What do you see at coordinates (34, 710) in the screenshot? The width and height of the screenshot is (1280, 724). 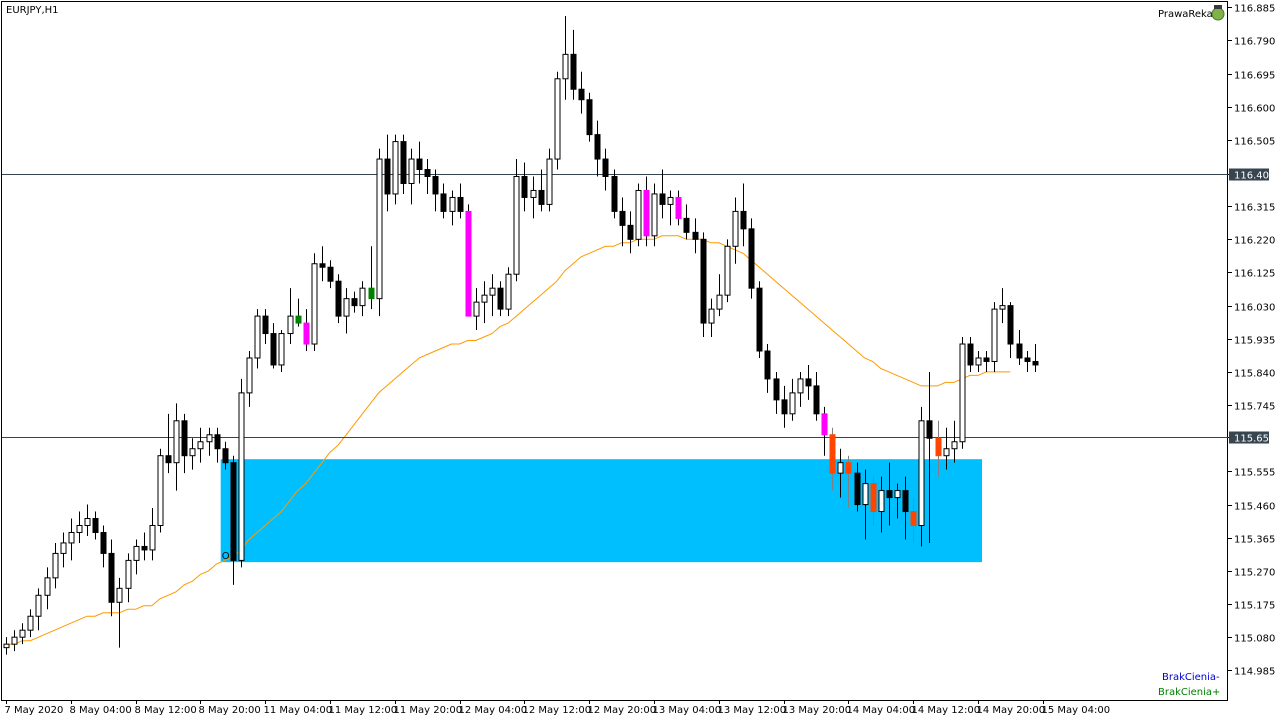 I see `x-tick-label: 7 May 2020` at bounding box center [34, 710].